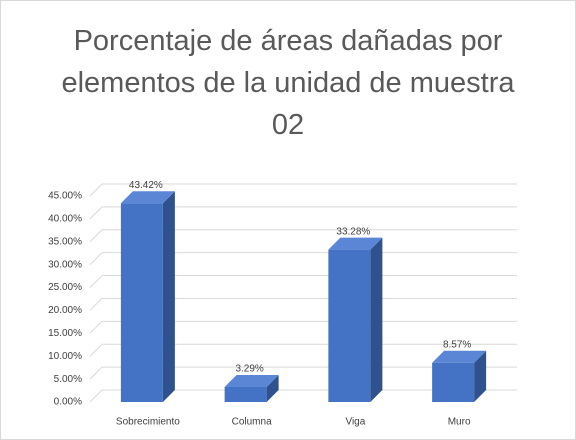 This screenshot has height=440, width=576. I want to click on y-tick-label: 15.00%, so click(65, 333).